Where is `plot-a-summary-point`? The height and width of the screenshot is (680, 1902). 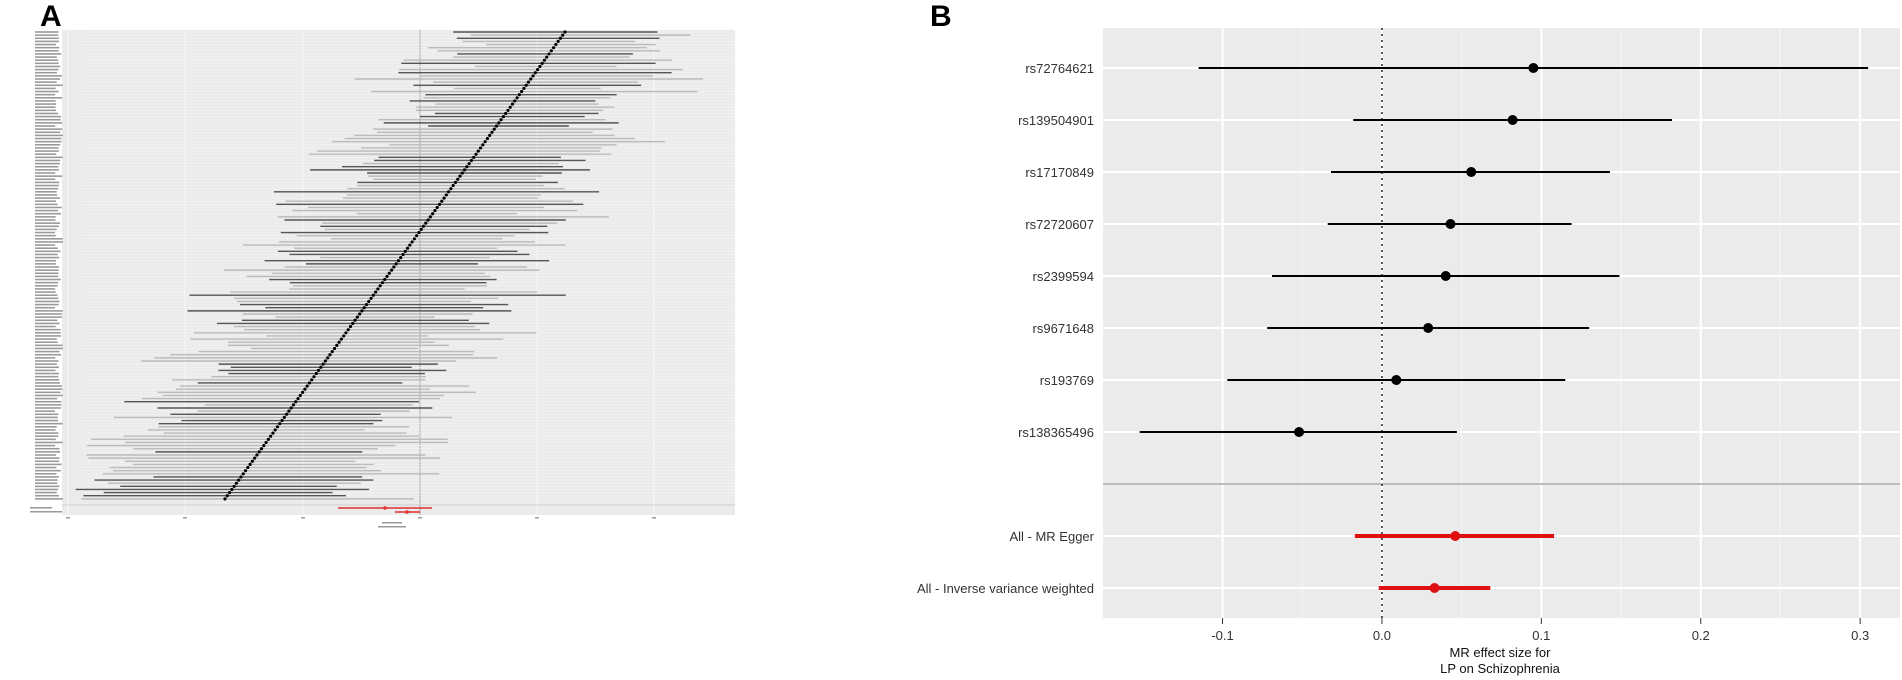
plot-a-summary-point is located at coordinates (407, 512).